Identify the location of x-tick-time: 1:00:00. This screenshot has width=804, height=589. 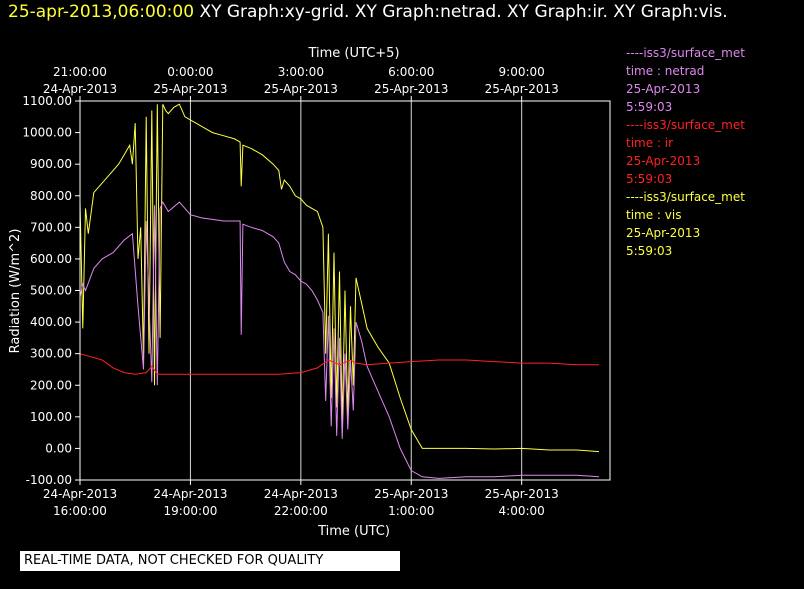
(411, 511).